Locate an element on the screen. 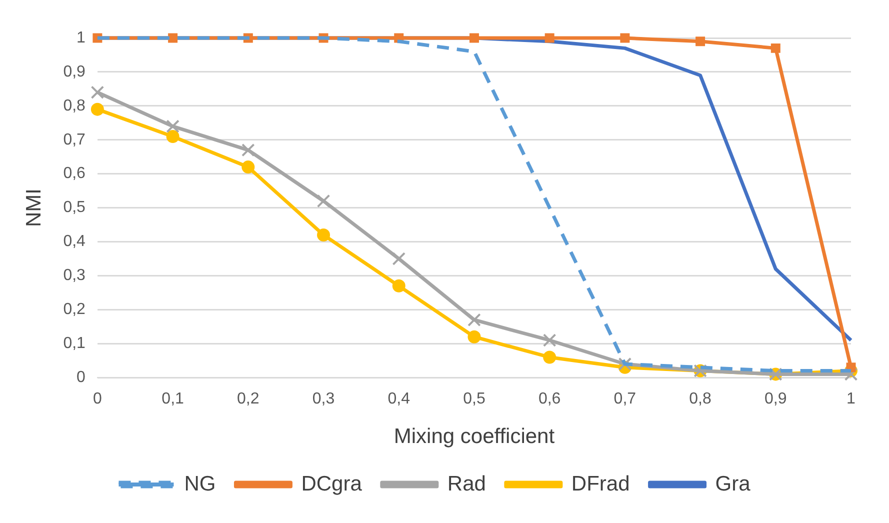 The height and width of the screenshot is (523, 889). legend-label: DFrad is located at coordinates (600, 484).